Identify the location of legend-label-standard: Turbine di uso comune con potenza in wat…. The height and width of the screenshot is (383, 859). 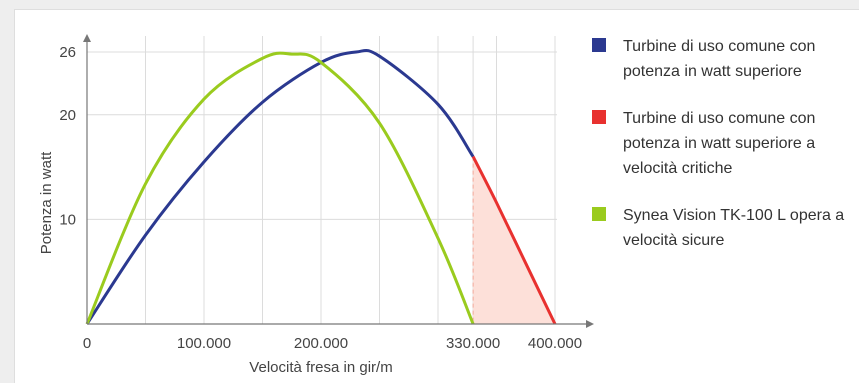
(719, 59).